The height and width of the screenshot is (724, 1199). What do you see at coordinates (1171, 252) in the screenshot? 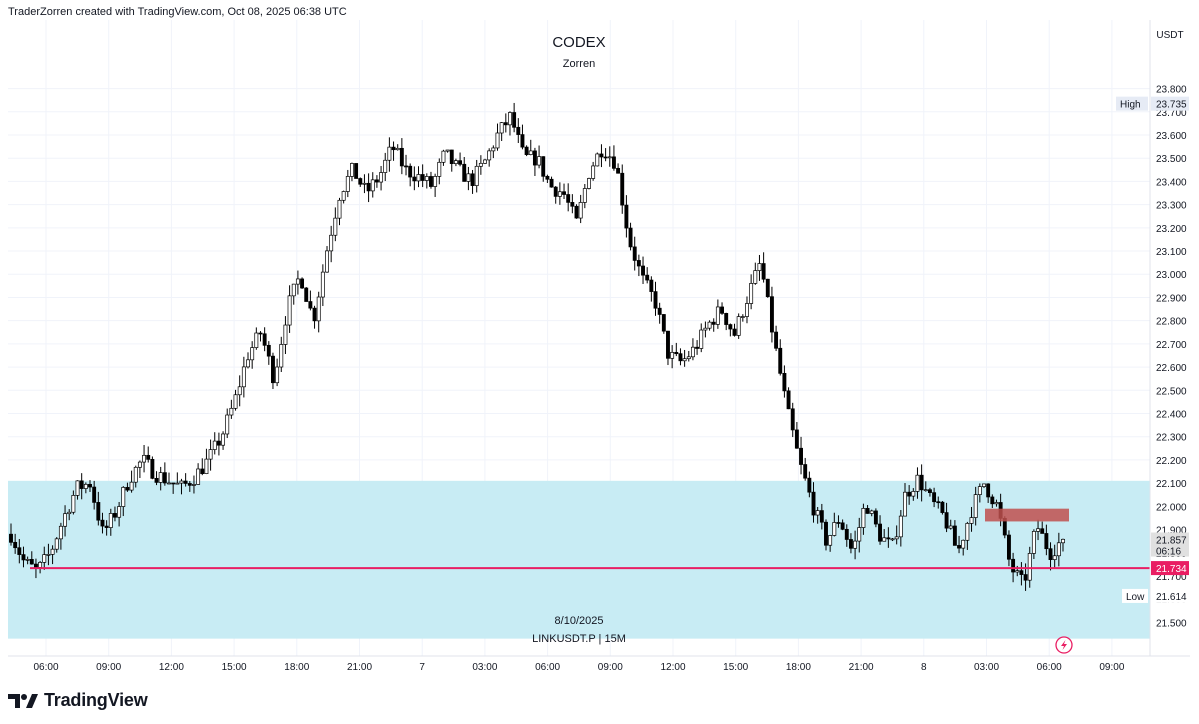
I see `y-tick-label: 23.100` at bounding box center [1171, 252].